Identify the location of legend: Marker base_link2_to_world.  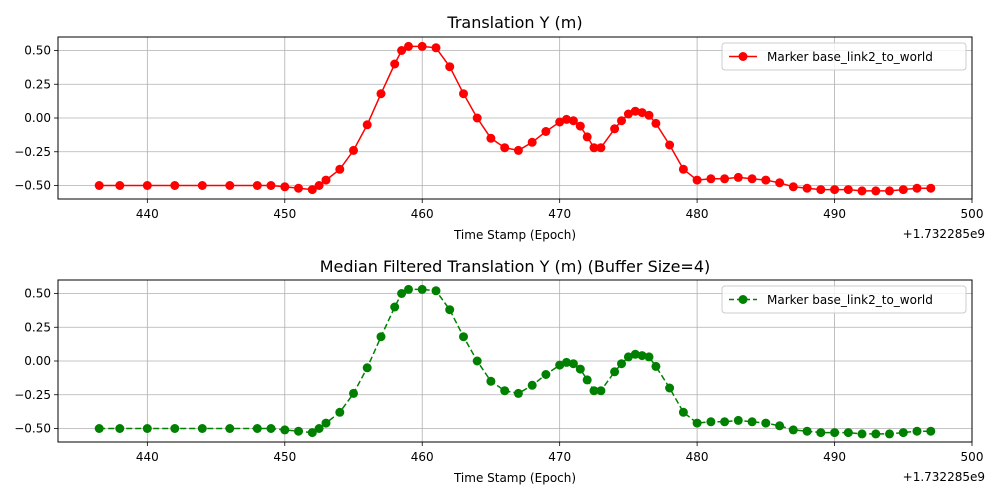
(844, 56).